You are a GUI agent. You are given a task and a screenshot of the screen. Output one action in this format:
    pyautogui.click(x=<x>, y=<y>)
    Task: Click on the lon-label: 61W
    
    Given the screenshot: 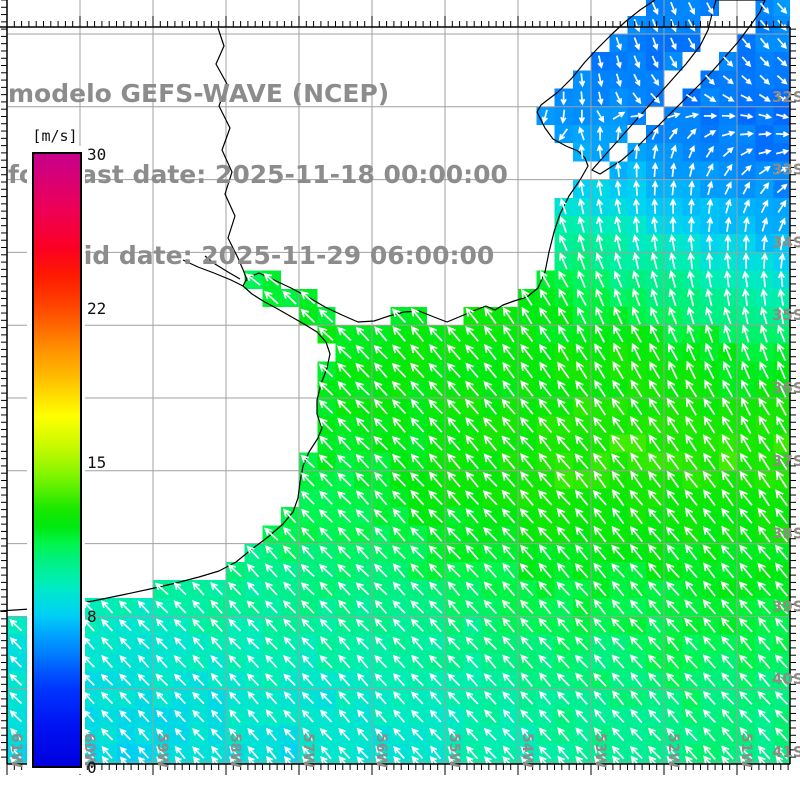 What is the action you would take?
    pyautogui.click(x=16, y=750)
    